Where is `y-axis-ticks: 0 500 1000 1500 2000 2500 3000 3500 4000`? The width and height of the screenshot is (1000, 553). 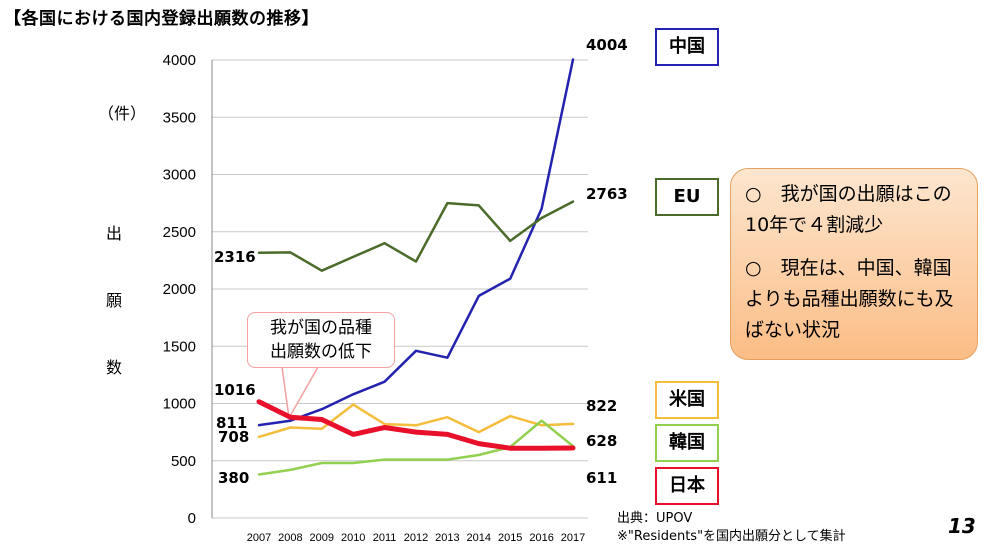
y-axis-ticks: 0 500 1000 1500 2000 2500 3000 3500 4000 is located at coordinates (179, 289).